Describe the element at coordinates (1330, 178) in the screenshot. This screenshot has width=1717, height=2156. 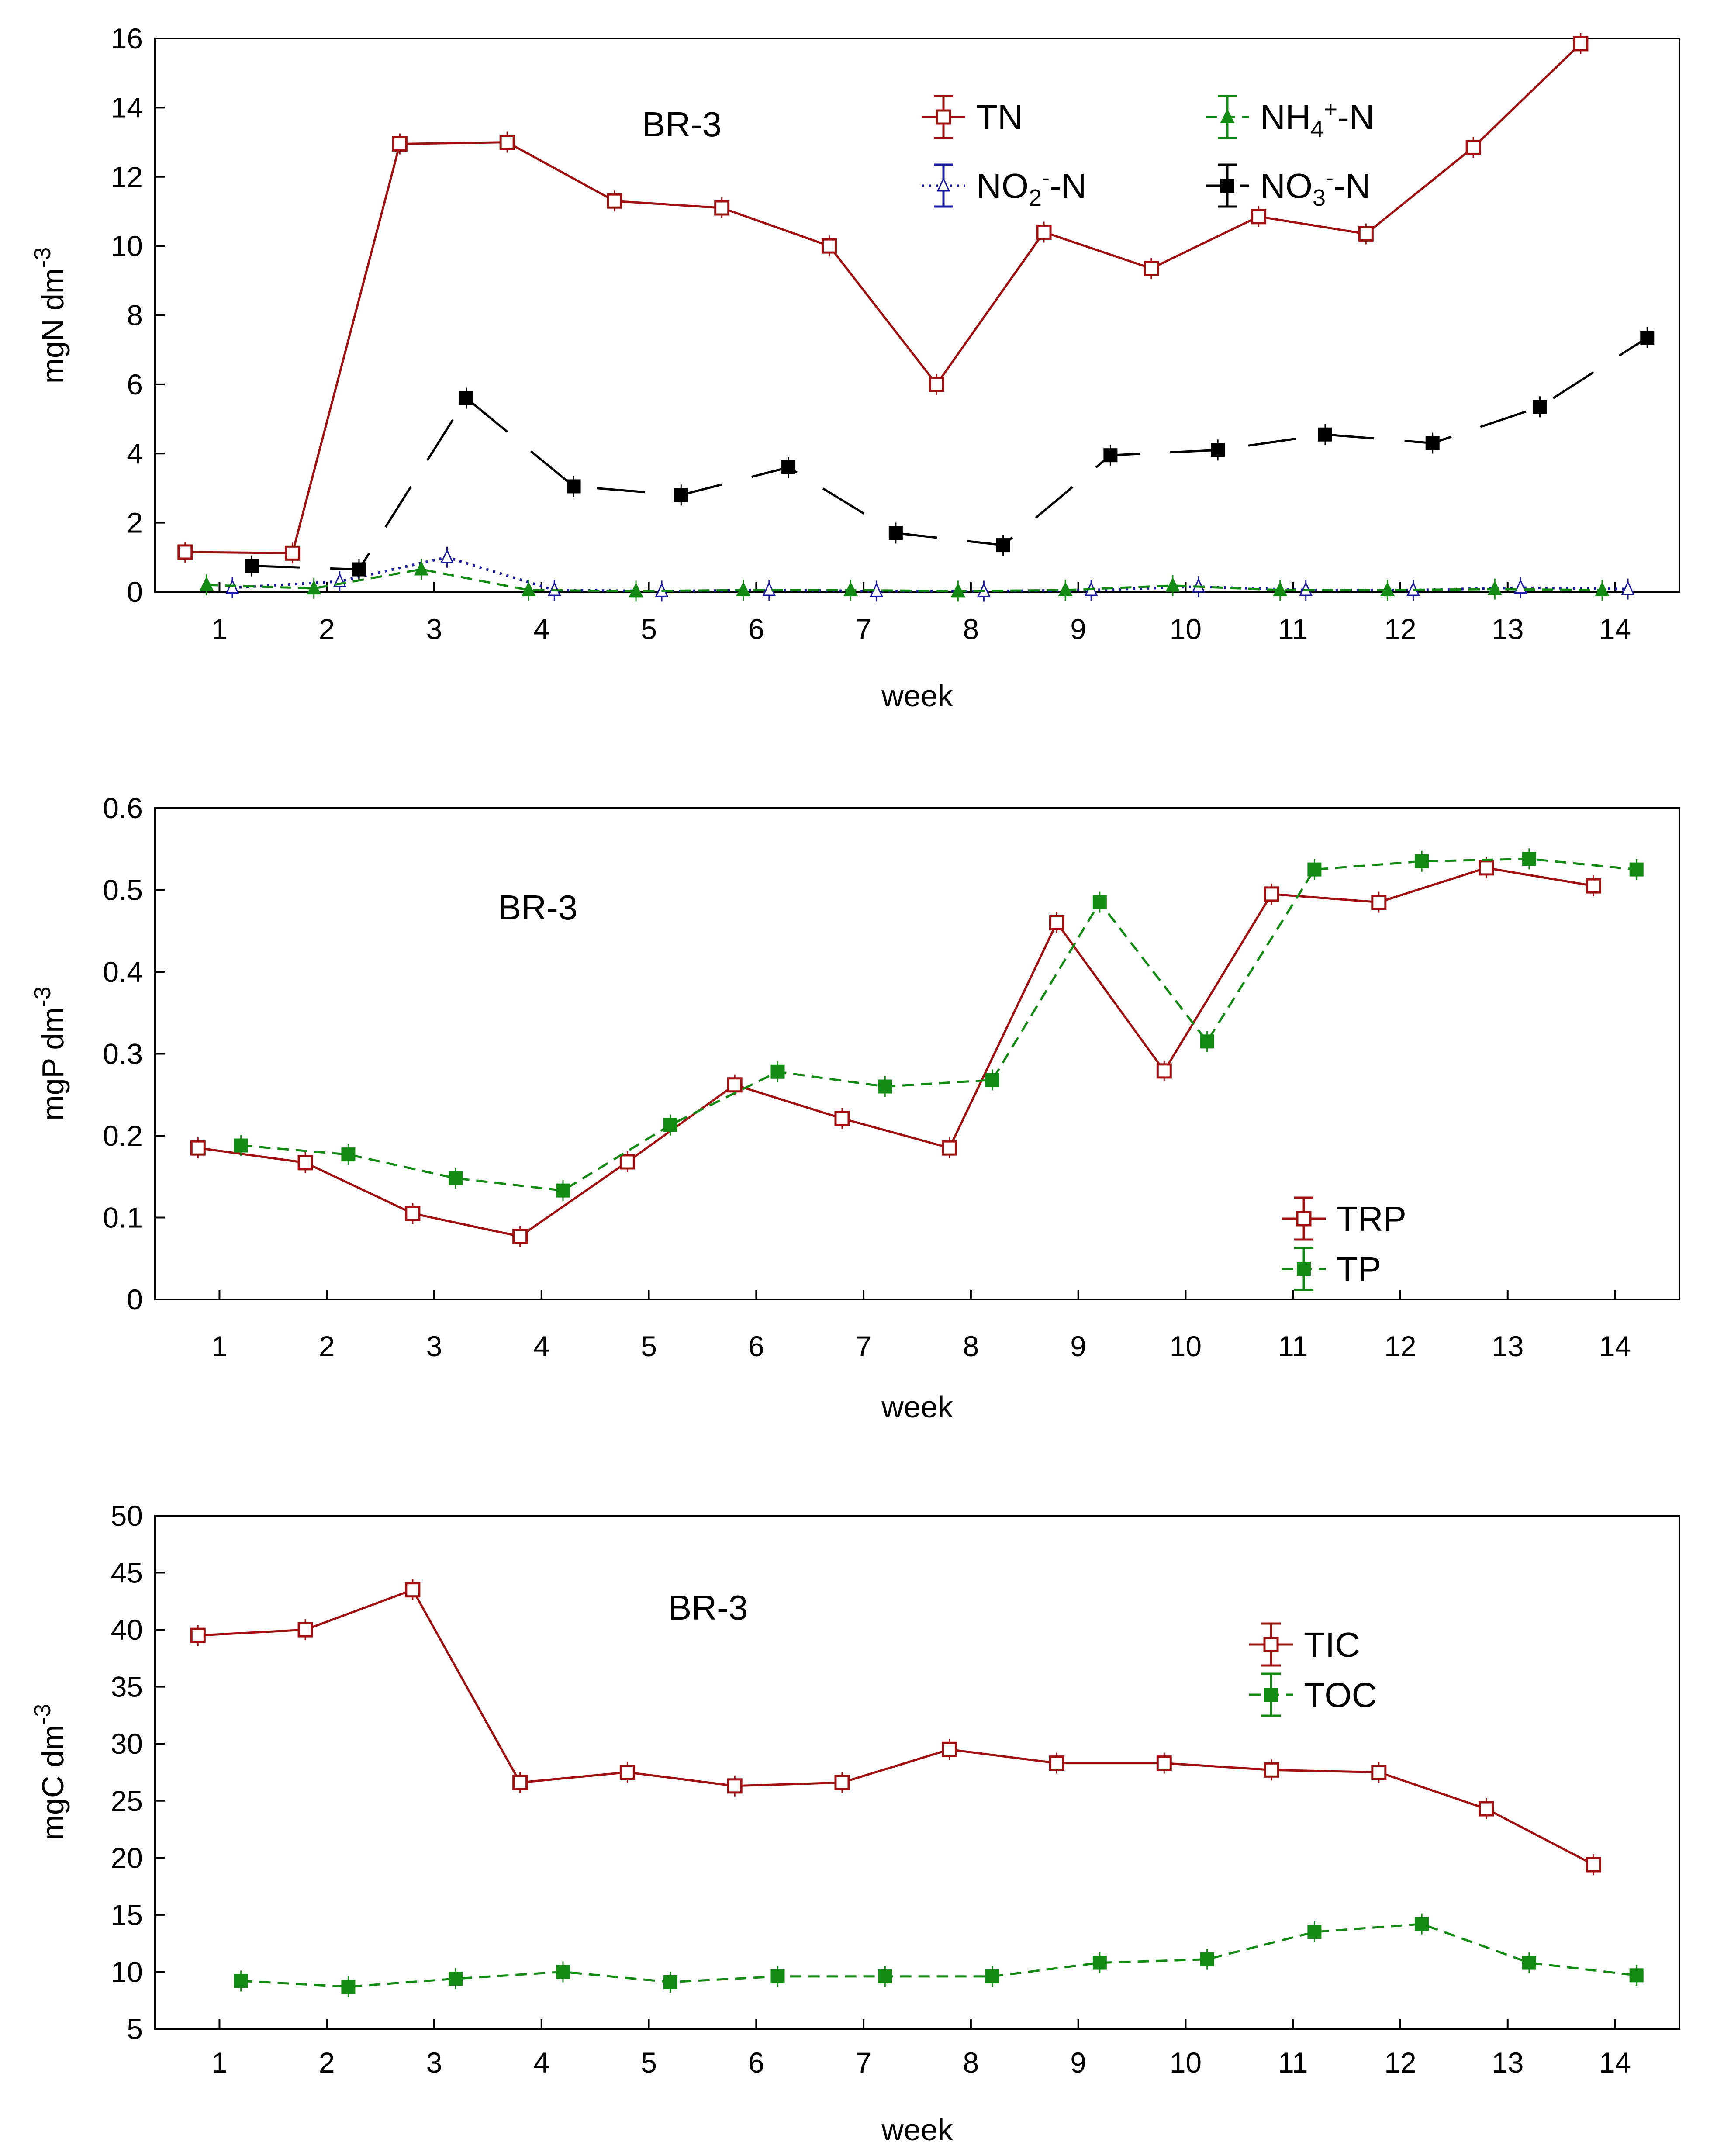
I see `legend-label-no3-sup: -` at that location.